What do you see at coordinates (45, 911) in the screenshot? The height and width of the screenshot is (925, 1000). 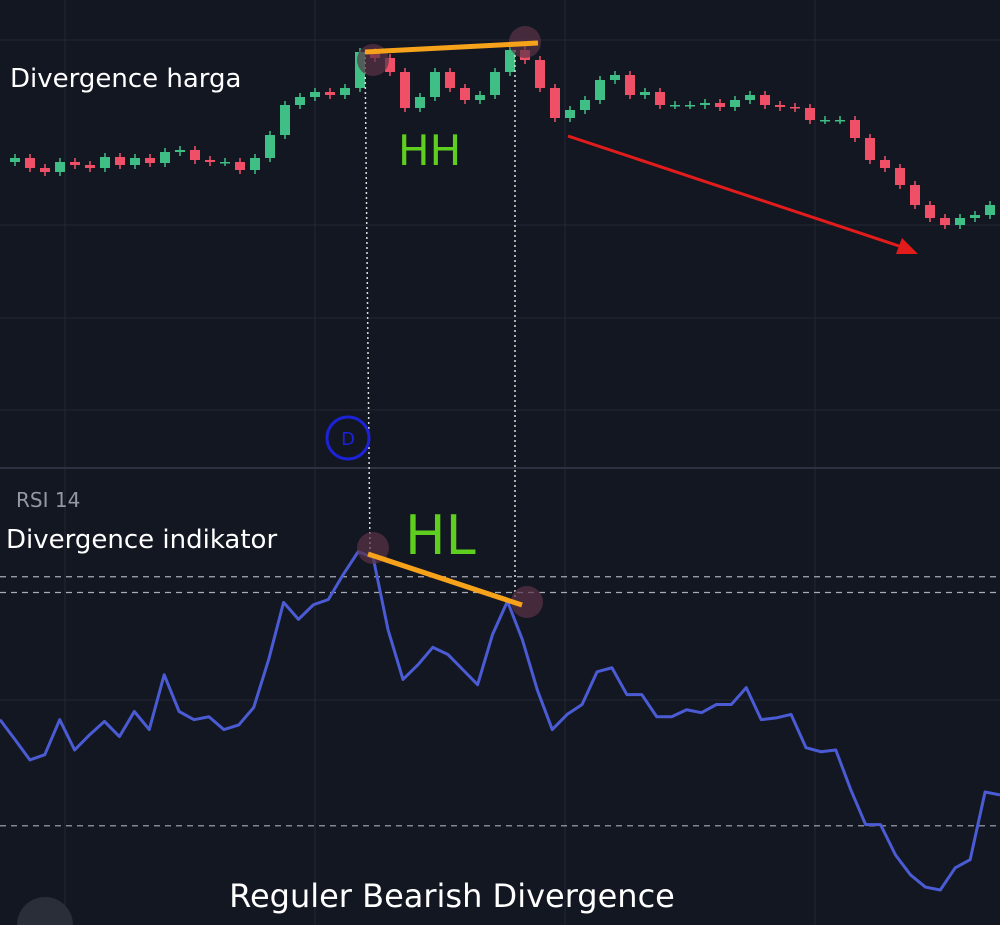 I see `logo` at bounding box center [45, 911].